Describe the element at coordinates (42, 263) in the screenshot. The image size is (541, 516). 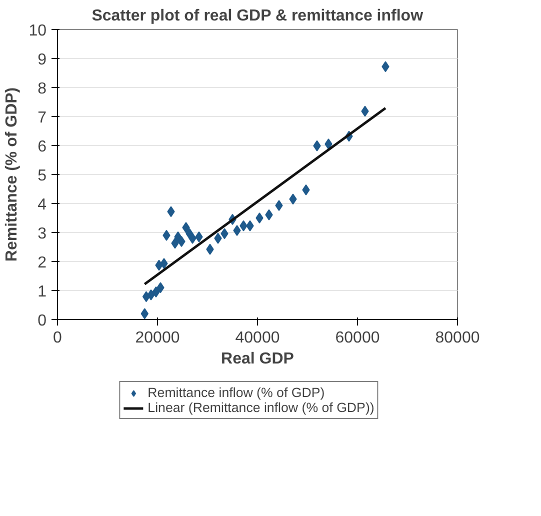
I see `y-tick-label: 2` at that location.